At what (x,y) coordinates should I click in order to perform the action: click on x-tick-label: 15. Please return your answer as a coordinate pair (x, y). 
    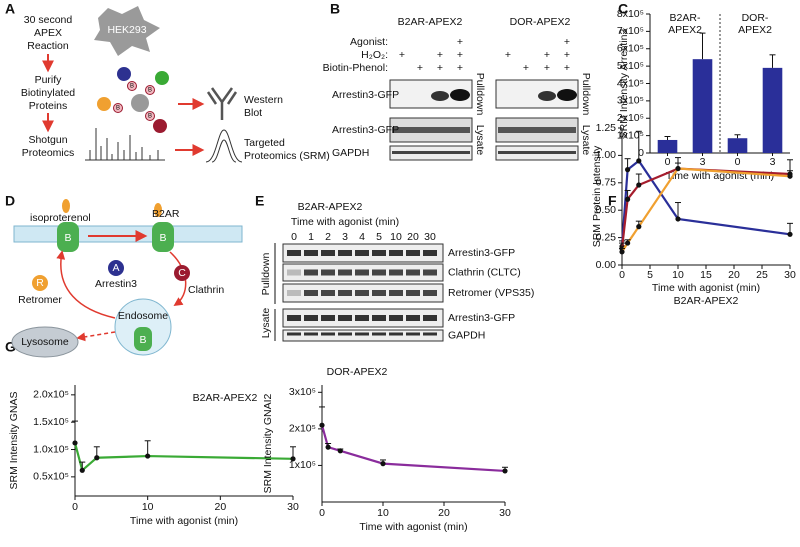
    Looking at the image, I should click on (706, 275).